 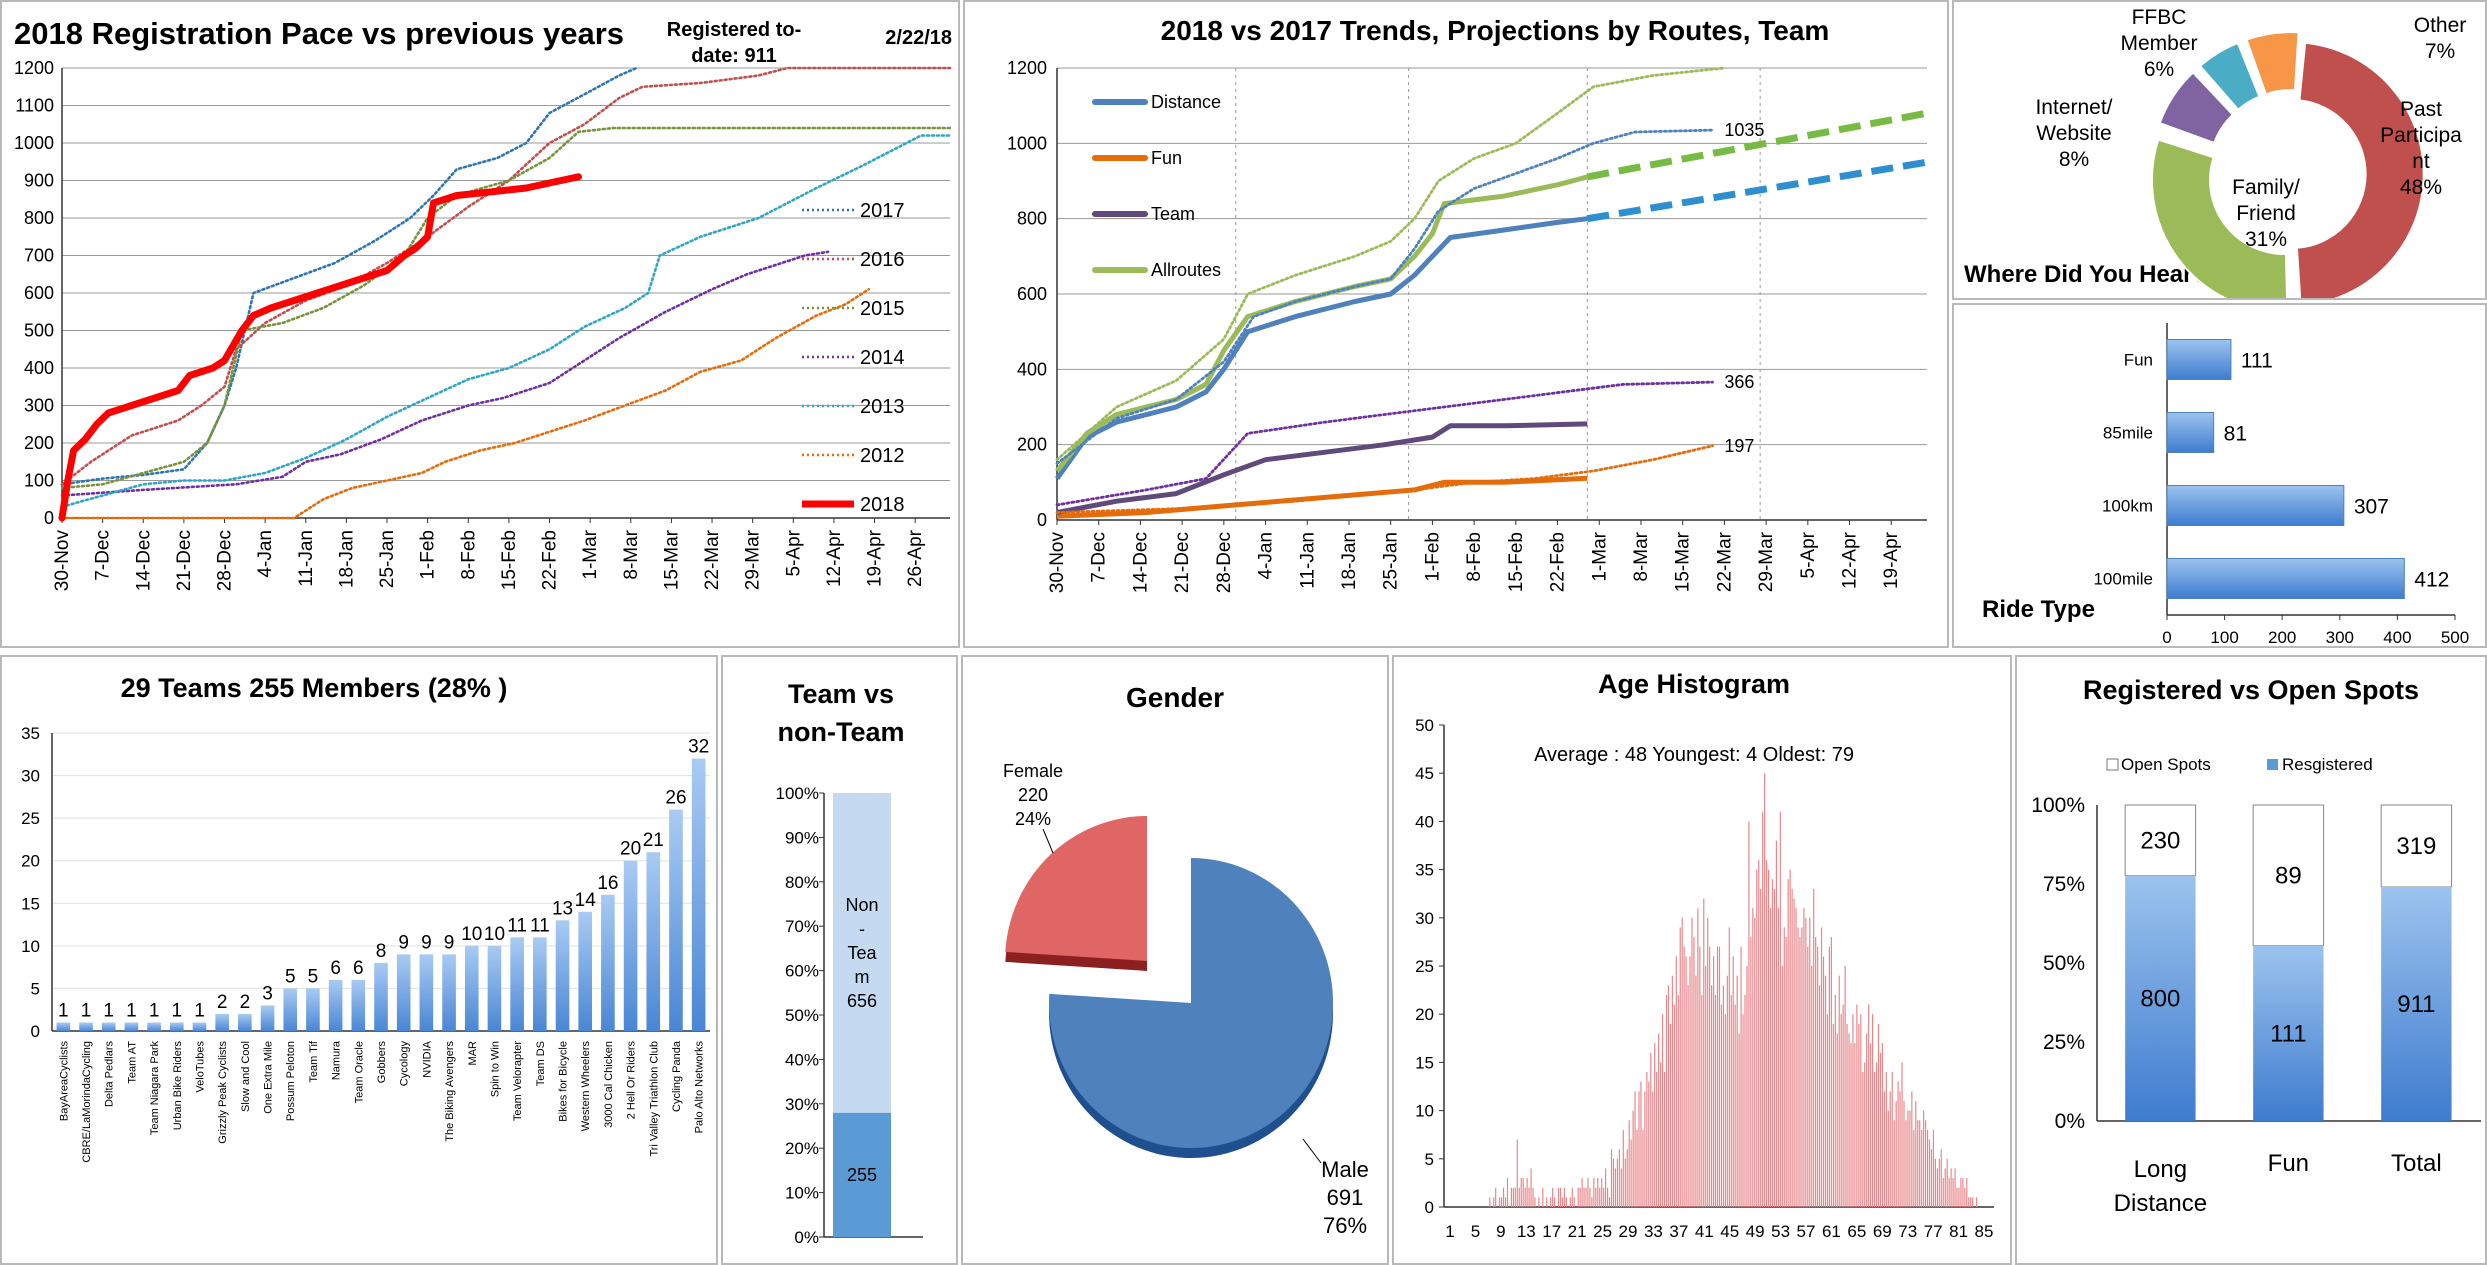 What do you see at coordinates (1424, 773) in the screenshot?
I see `age-y-tick-label: 45` at bounding box center [1424, 773].